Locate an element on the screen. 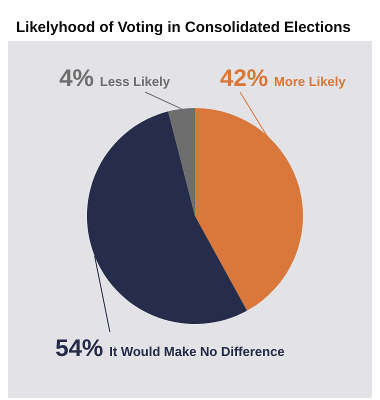 The width and height of the screenshot is (380, 400). data-label: 42% is located at coordinates (244, 78).